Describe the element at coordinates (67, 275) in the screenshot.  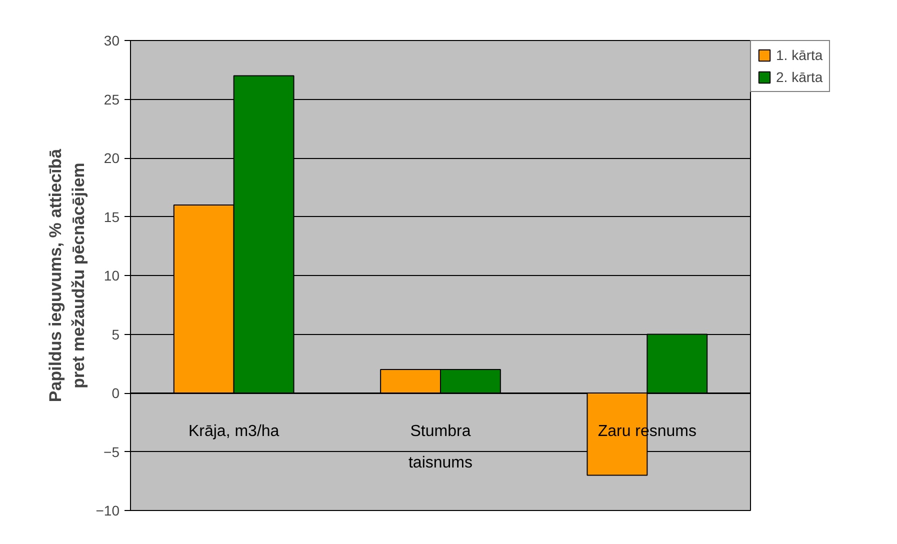
I see `y-axis-title: Papildus ieguvums, % attiecībā pret mežaudžu pēcnācējiem` at that location.